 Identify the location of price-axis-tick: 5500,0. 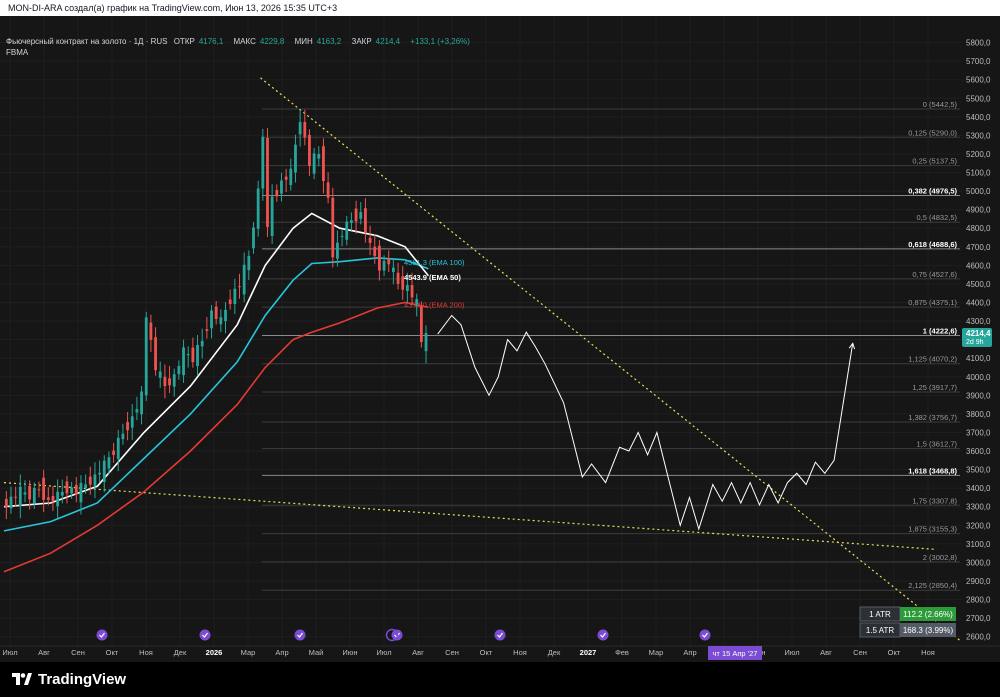
(978, 98).